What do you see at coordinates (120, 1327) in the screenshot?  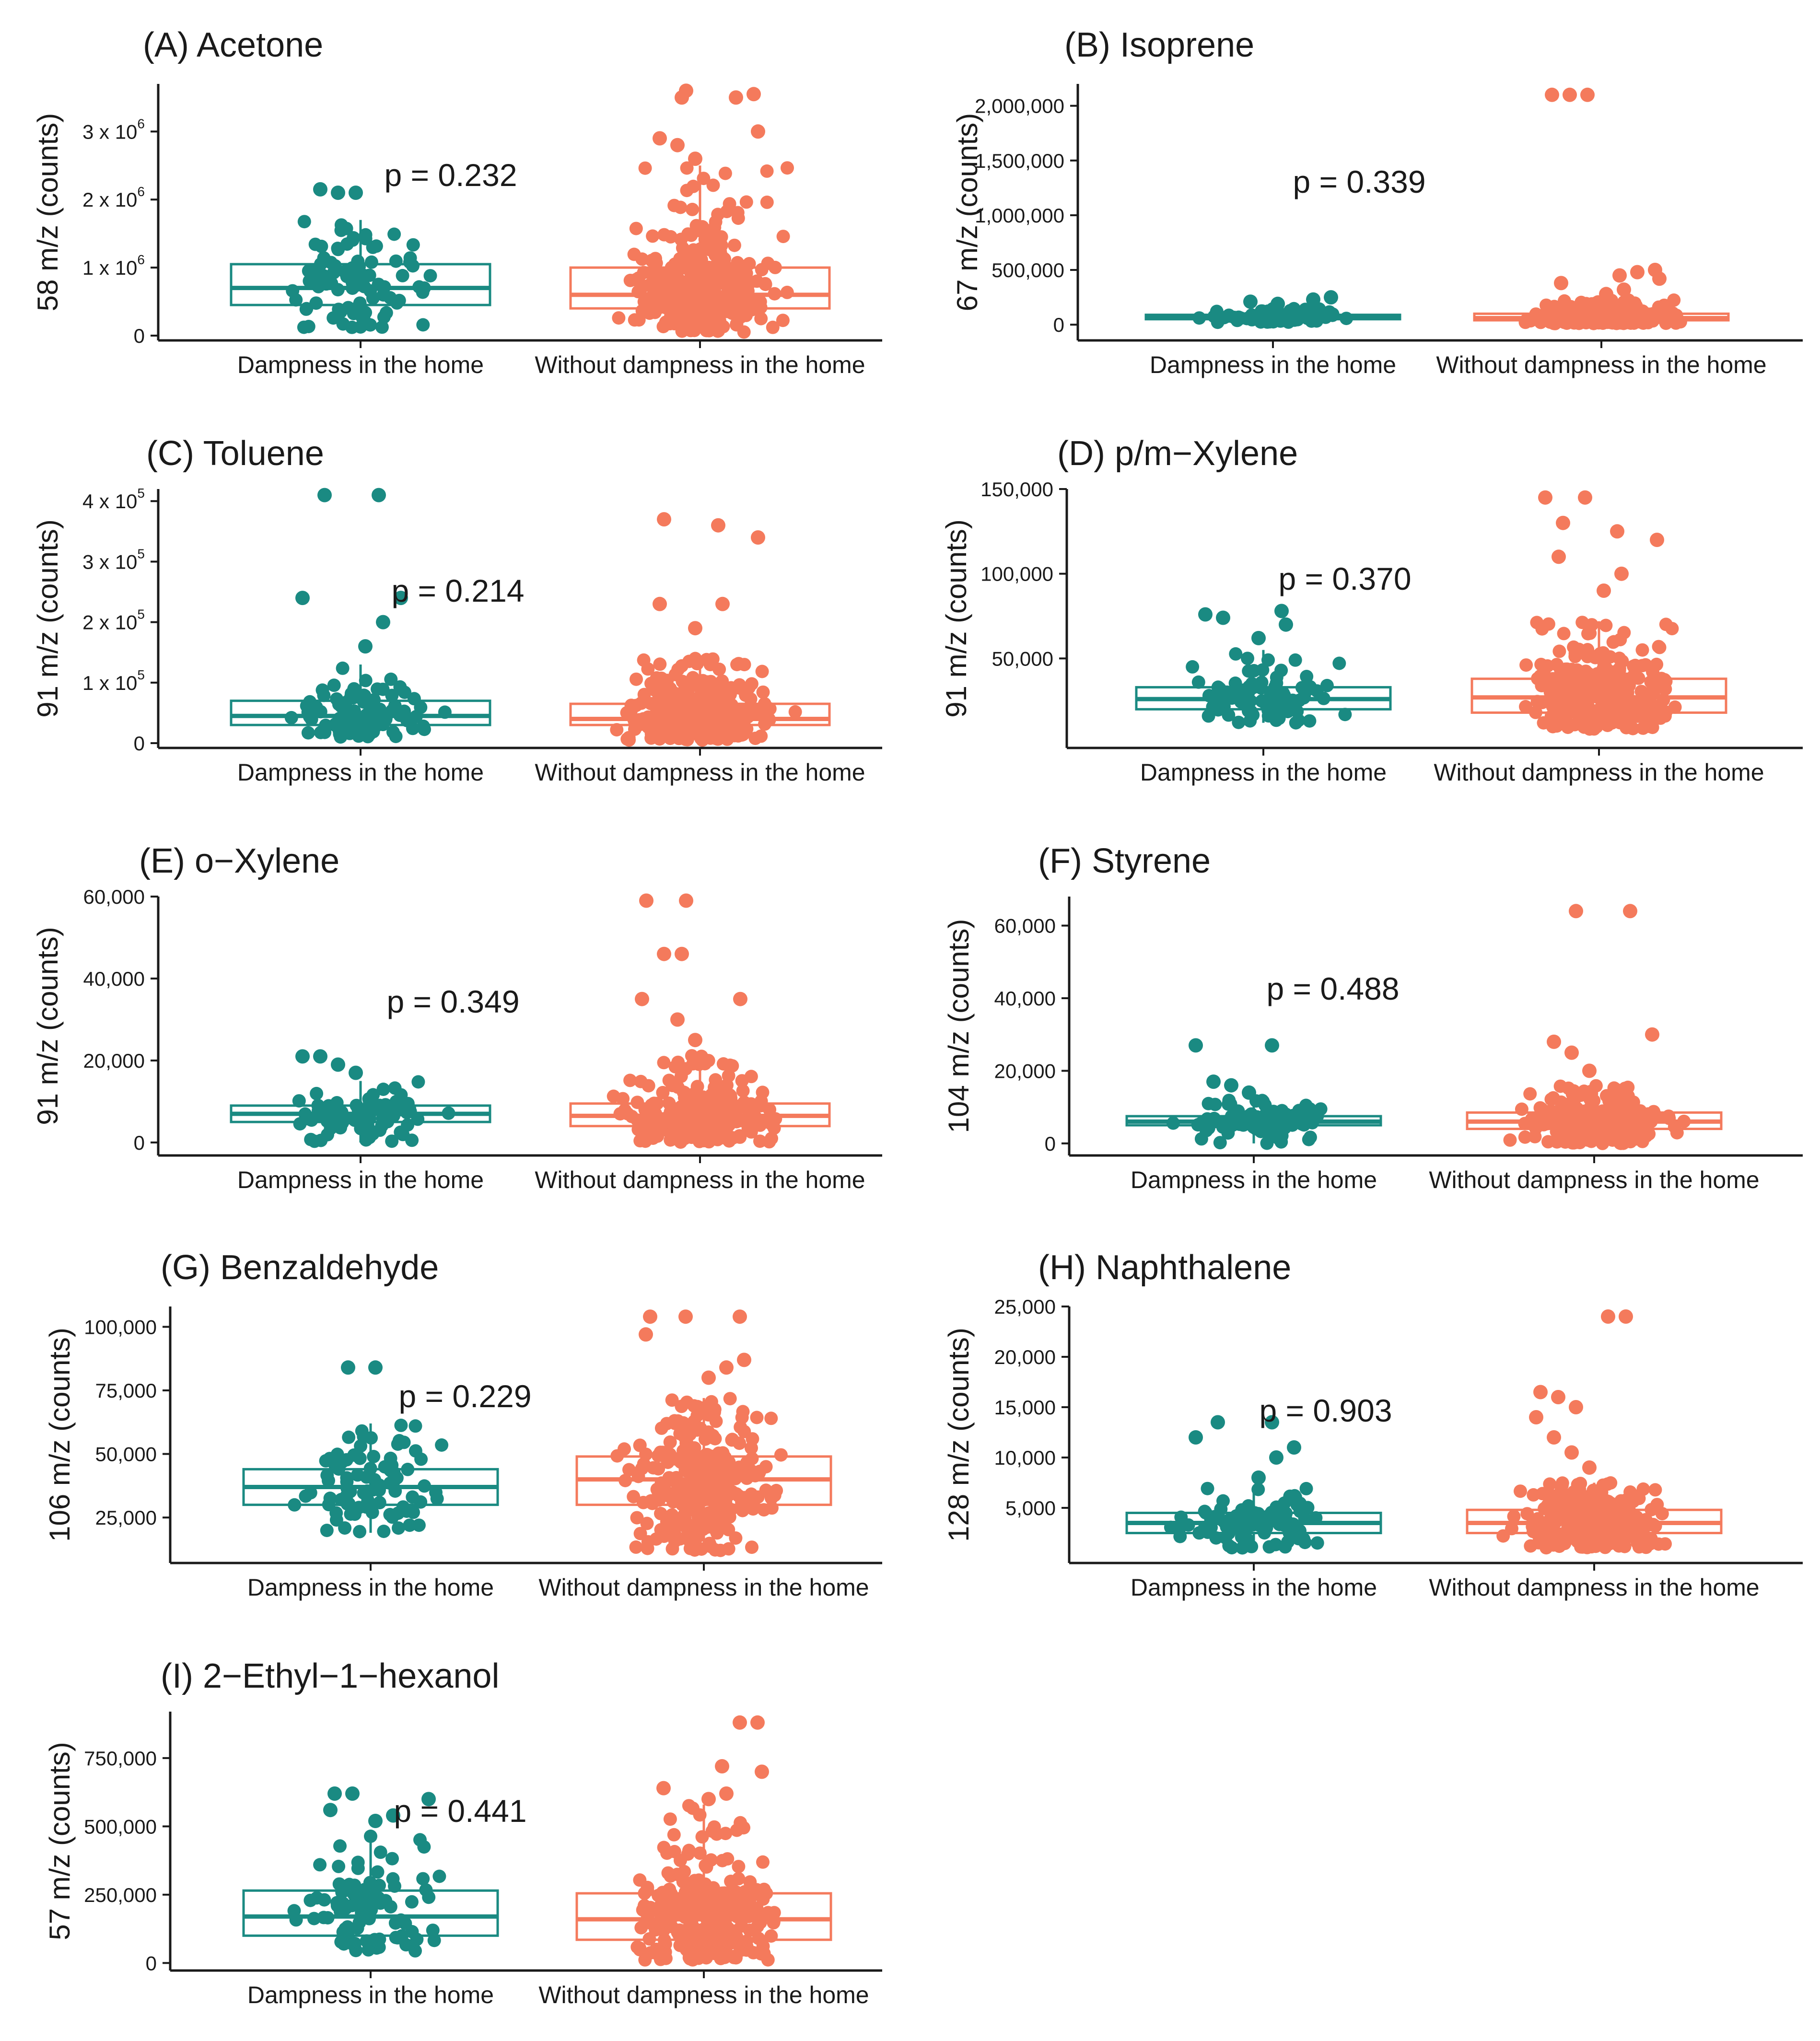 I see `y-tick-label: 100,000` at bounding box center [120, 1327].